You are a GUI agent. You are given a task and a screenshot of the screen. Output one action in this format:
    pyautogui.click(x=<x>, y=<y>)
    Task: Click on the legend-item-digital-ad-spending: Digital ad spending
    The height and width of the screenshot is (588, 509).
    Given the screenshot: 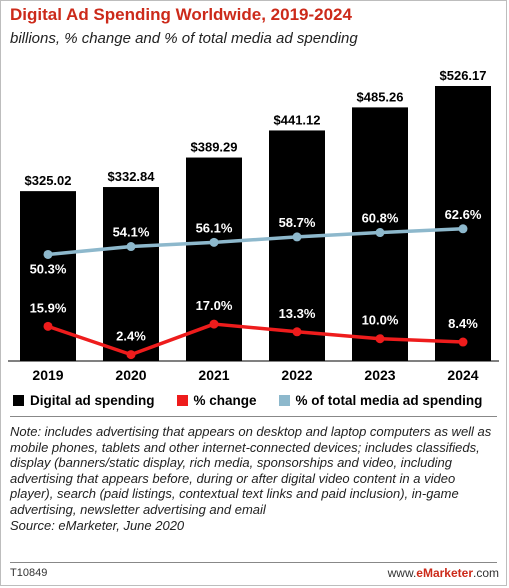 What is the action you would take?
    pyautogui.click(x=84, y=400)
    